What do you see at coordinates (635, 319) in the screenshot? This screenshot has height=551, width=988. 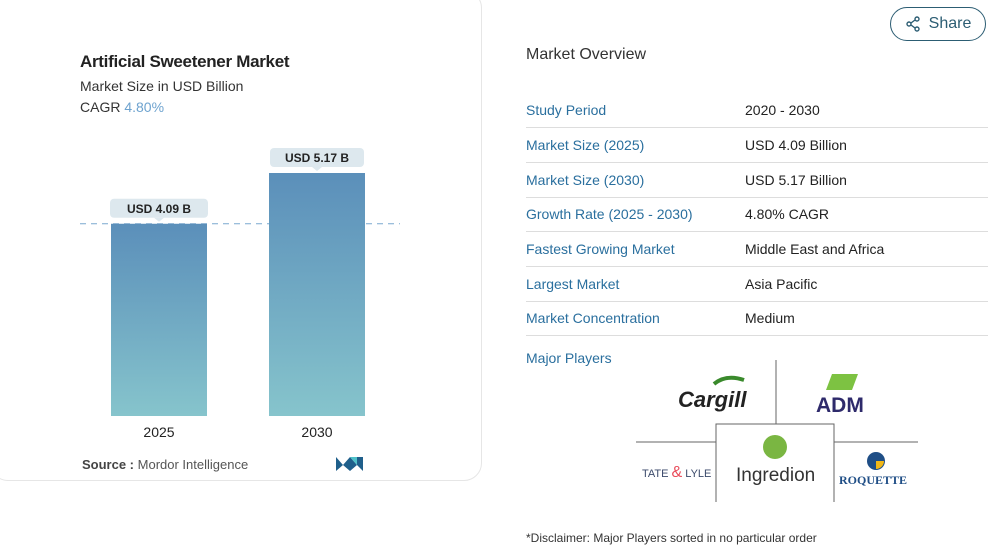 I see `row-key: Market Concentration` at bounding box center [635, 319].